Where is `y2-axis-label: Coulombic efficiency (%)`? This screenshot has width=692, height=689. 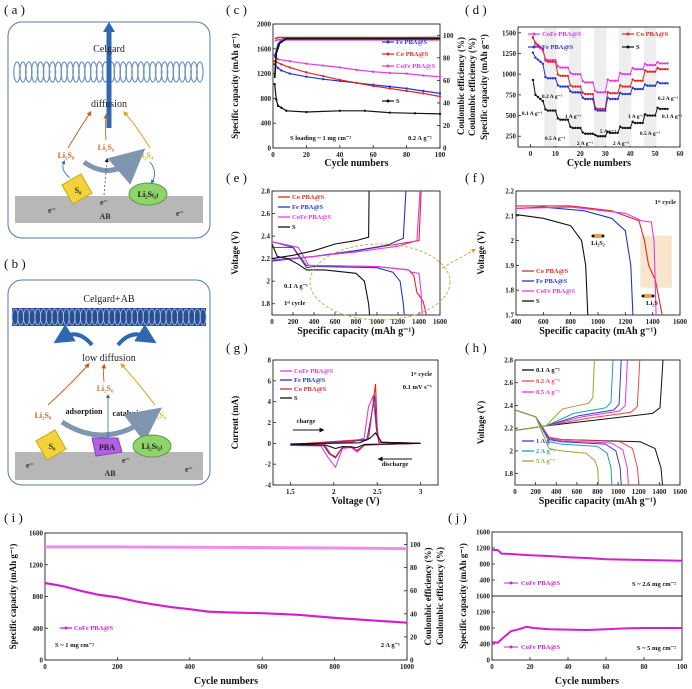
y2-axis-label: Coulombic efficiency (%) is located at coordinates (461, 86).